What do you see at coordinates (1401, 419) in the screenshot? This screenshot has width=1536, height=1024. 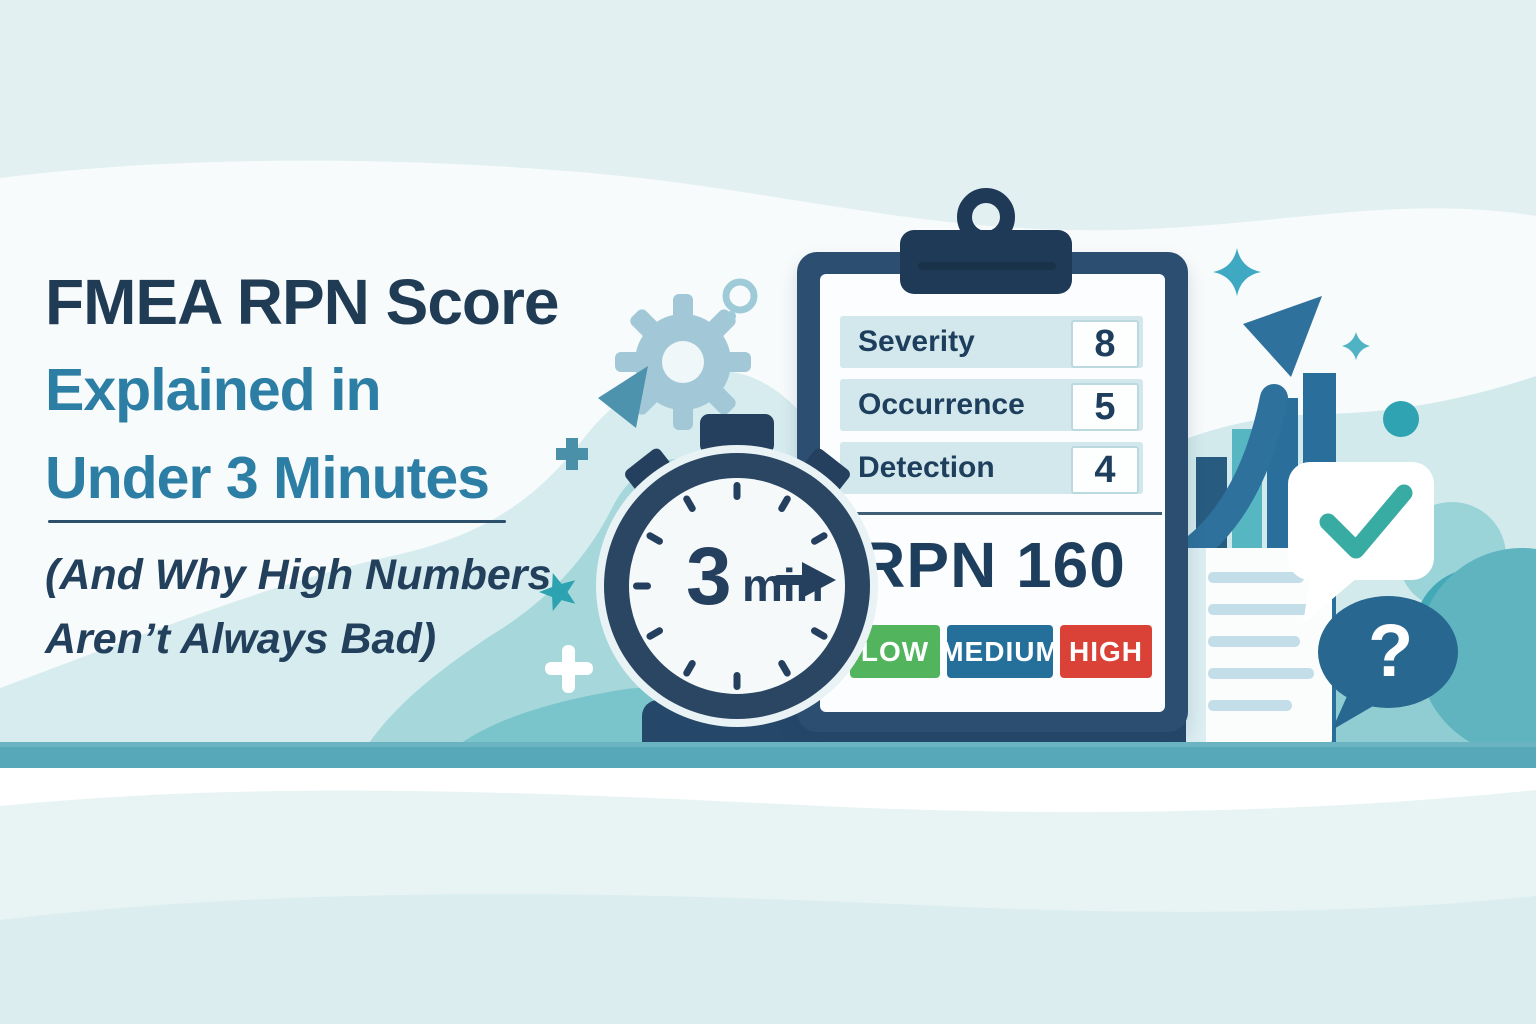 I see `dot-decoration` at bounding box center [1401, 419].